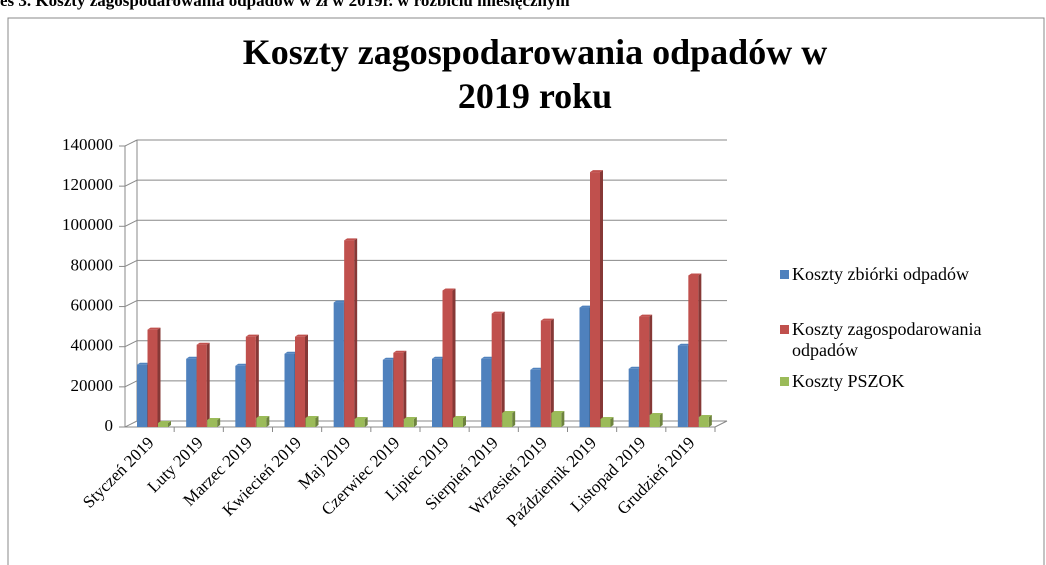 The width and height of the screenshot is (1046, 565). Describe the element at coordinates (92, 385) in the screenshot. I see `y-tick-label: 20000` at that location.